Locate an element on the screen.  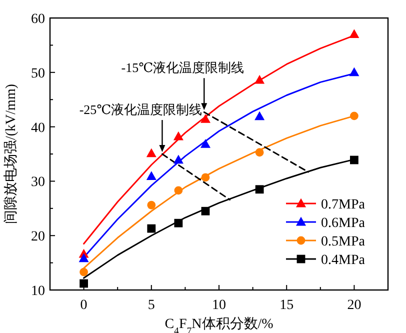
legend-label: 0.4MPa is located at coordinates (343, 260).